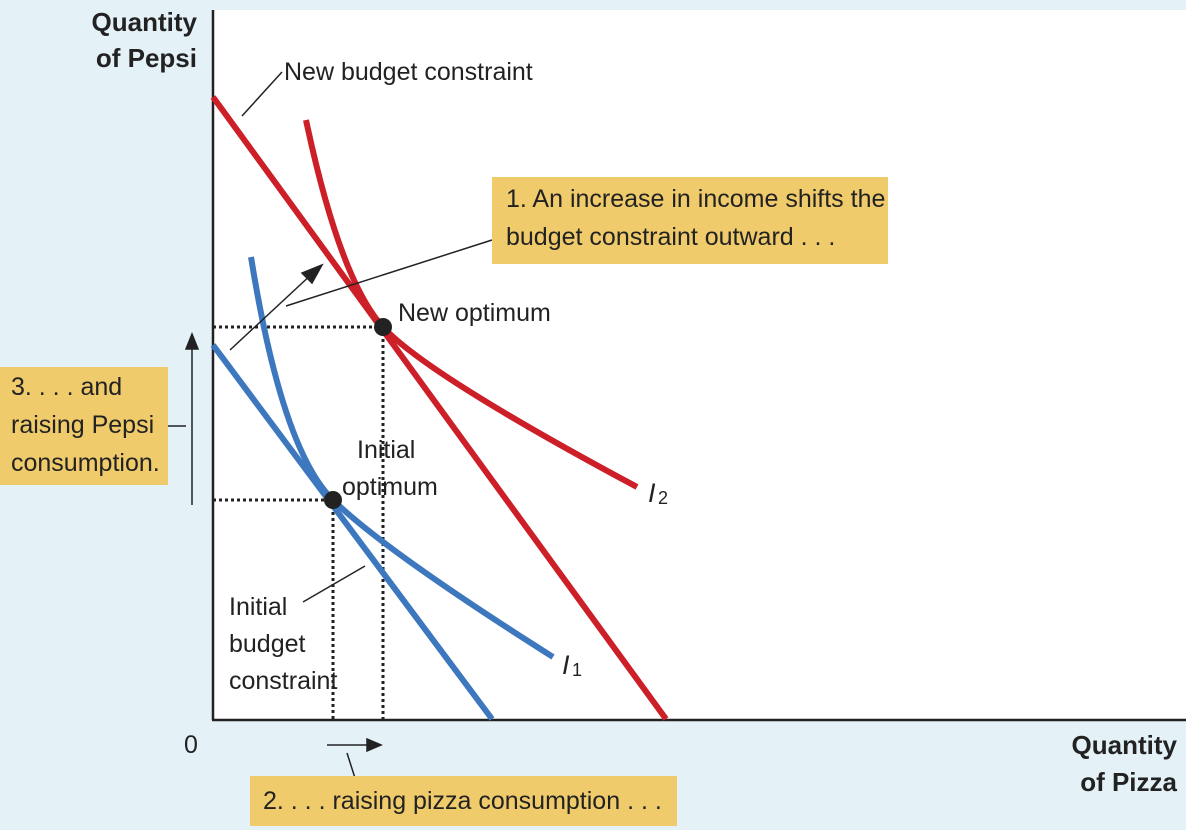  What do you see at coordinates (1128, 782) in the screenshot?
I see `x-axis-title-line2: of Pizza` at bounding box center [1128, 782].